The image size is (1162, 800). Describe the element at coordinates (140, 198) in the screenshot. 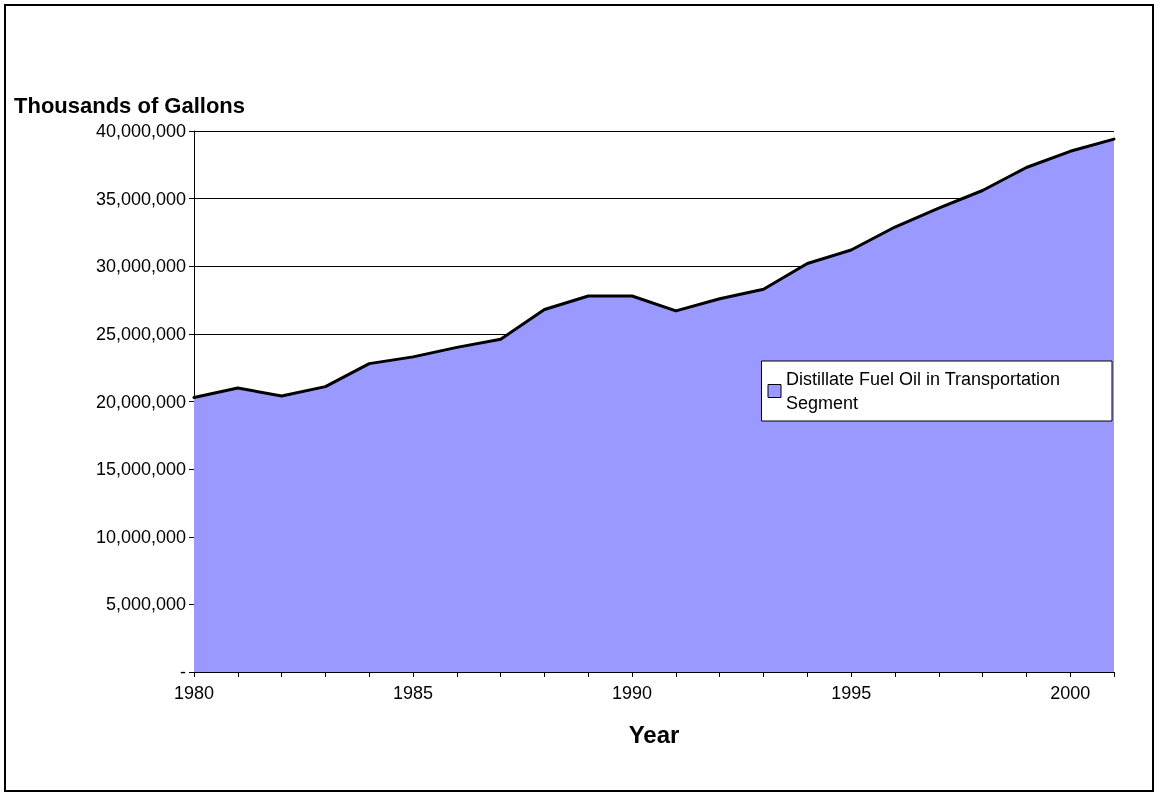

I see `y-tick-label: 35,000,000` at that location.